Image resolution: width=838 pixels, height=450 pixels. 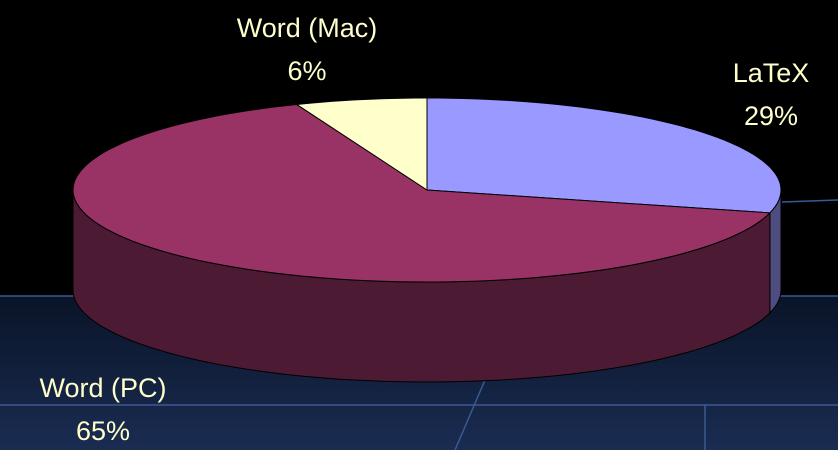 I want to click on slice-label: LaTeX, so click(x=771, y=73).